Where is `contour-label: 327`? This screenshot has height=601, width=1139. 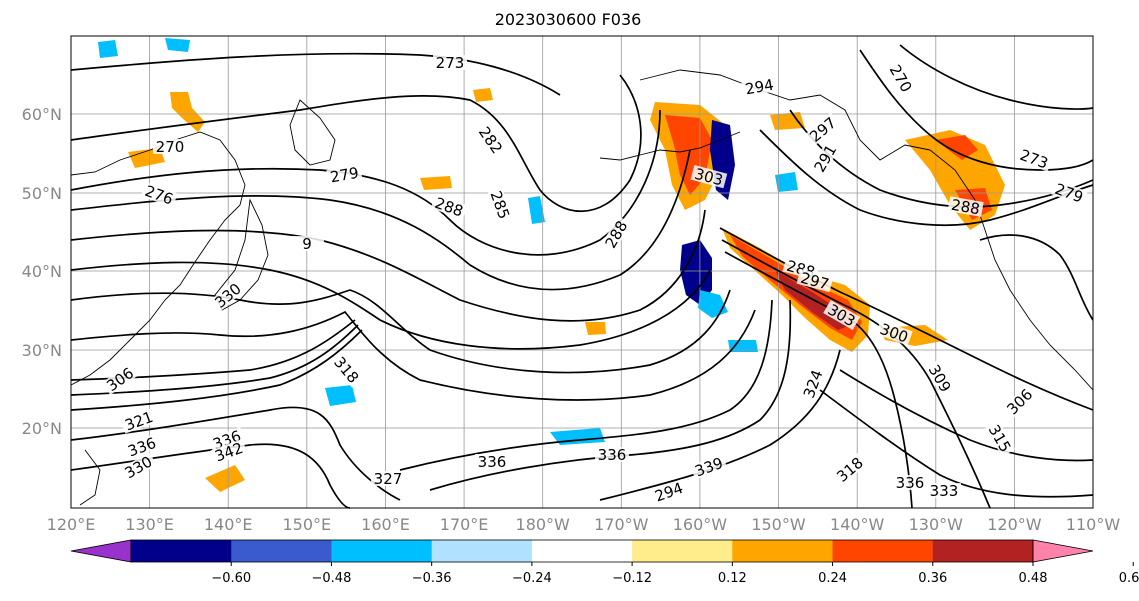 contour-label: 327 is located at coordinates (388, 479).